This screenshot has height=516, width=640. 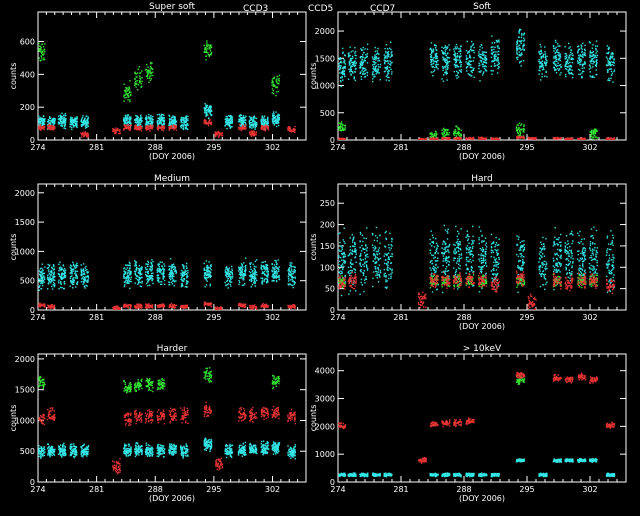 I want to click on y-tick-label: 200, so click(x=27, y=107).